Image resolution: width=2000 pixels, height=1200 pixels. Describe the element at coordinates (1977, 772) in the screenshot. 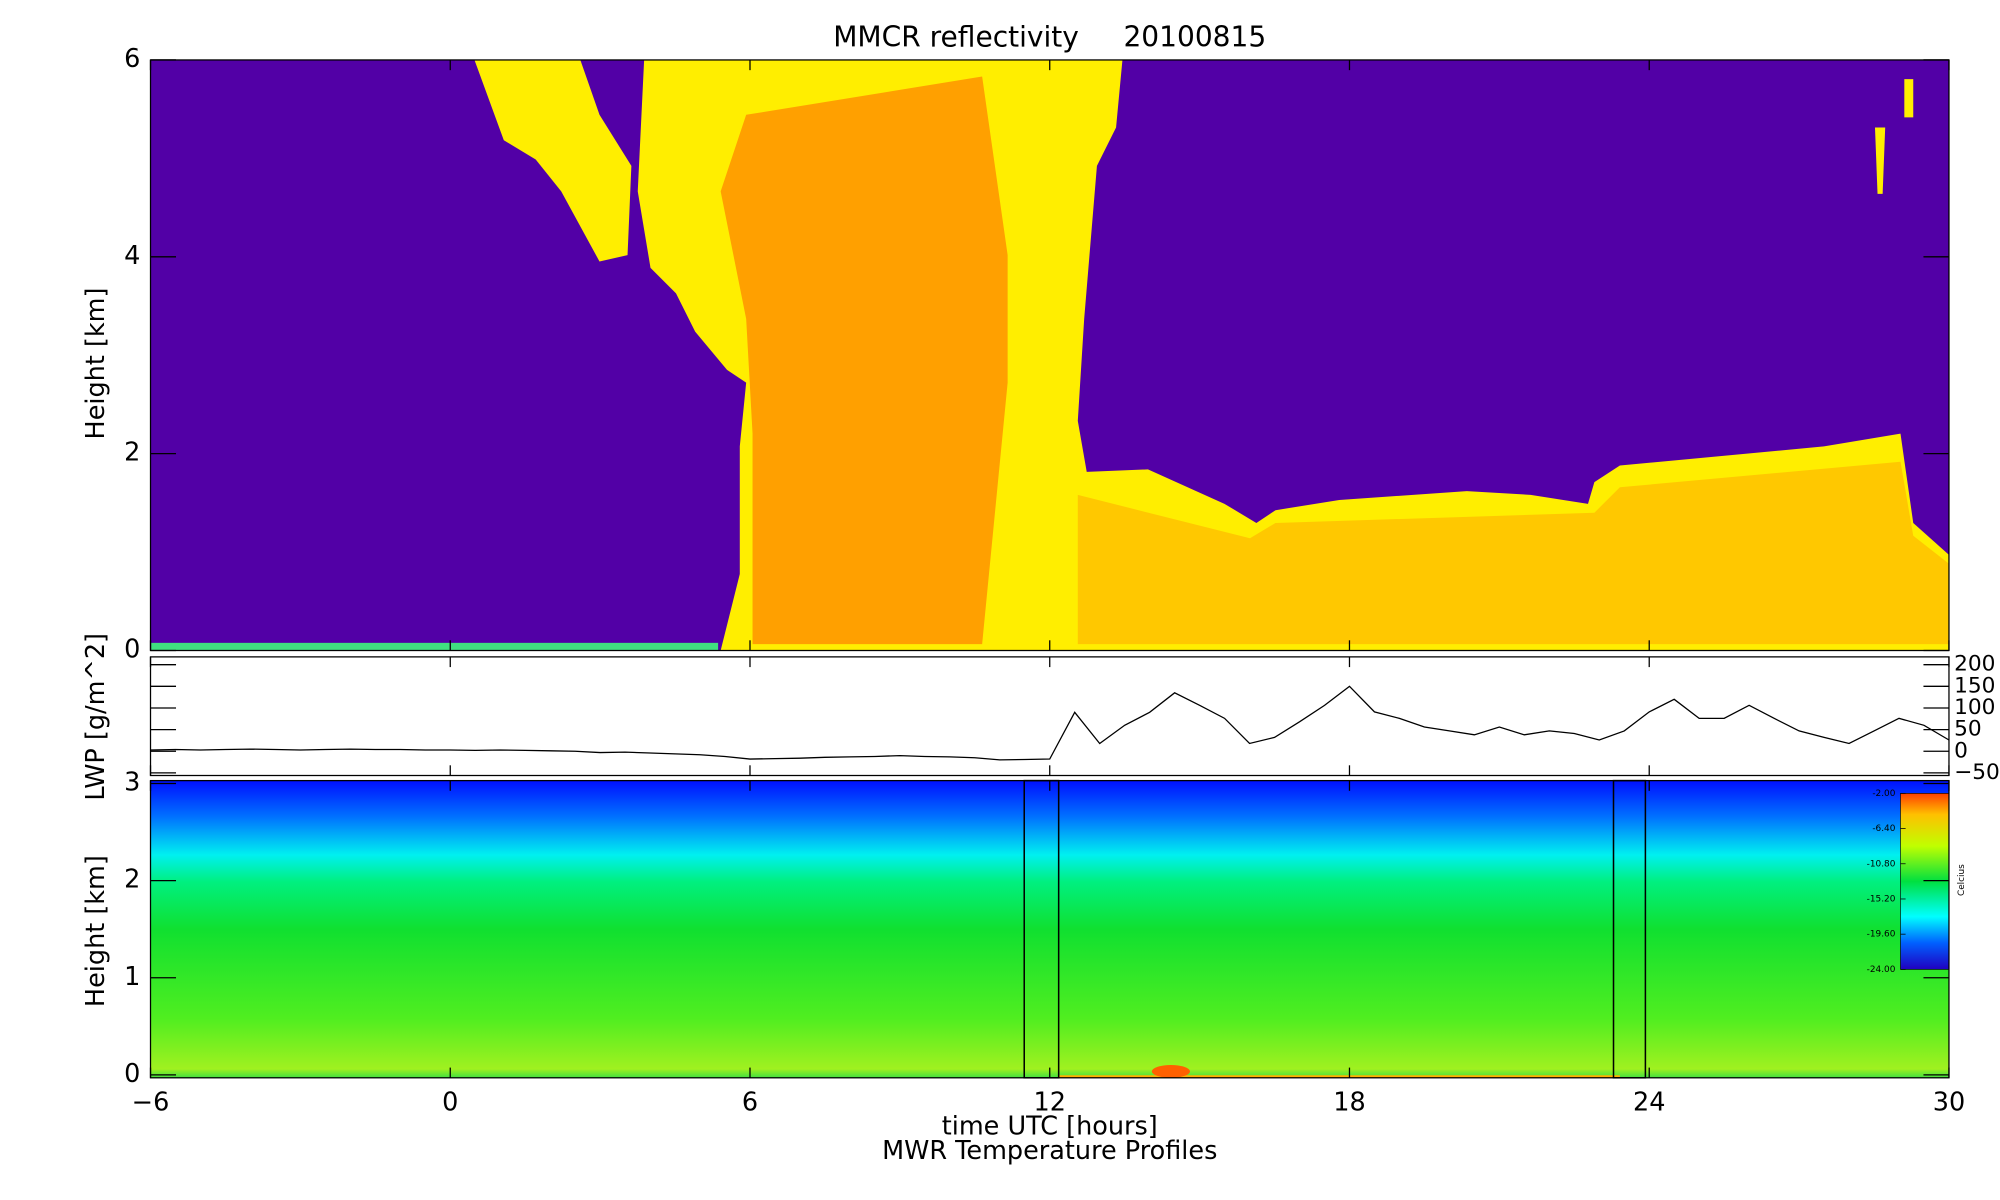

I see `y-tick-label: −50` at that location.